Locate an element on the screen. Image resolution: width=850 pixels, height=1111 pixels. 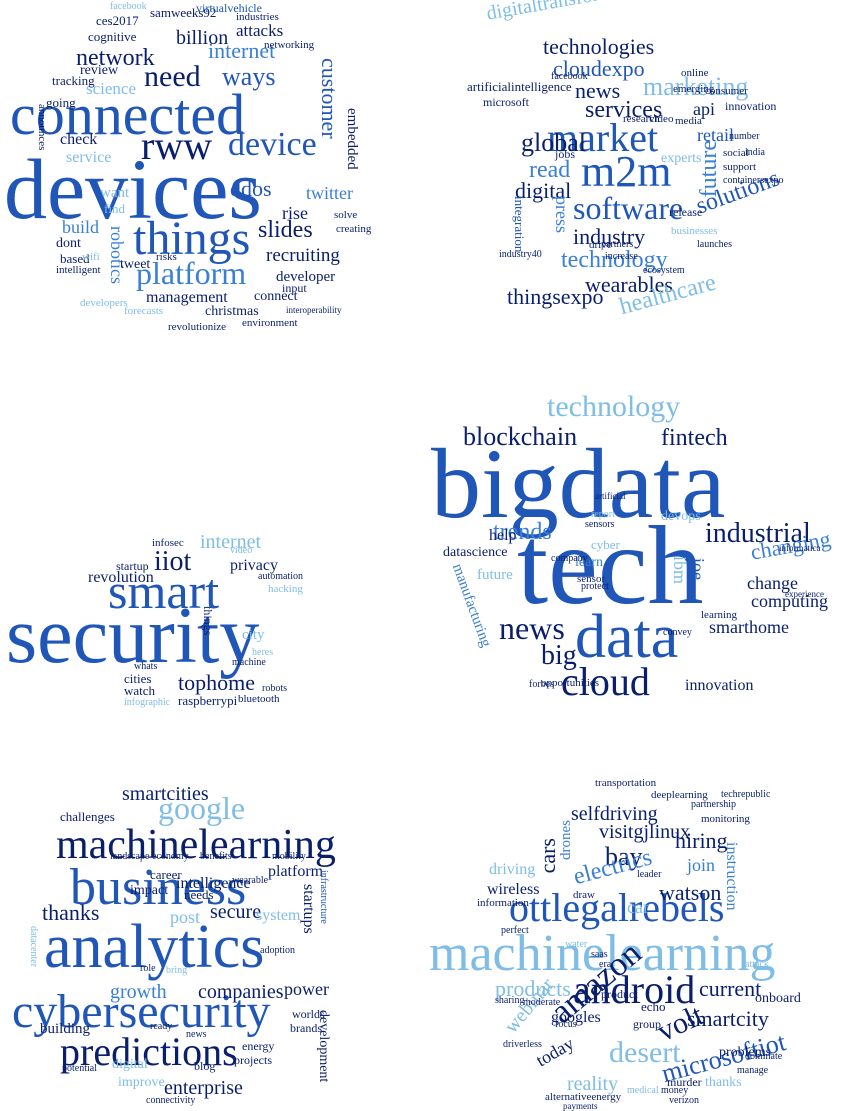
word: device is located at coordinates (272, 144).